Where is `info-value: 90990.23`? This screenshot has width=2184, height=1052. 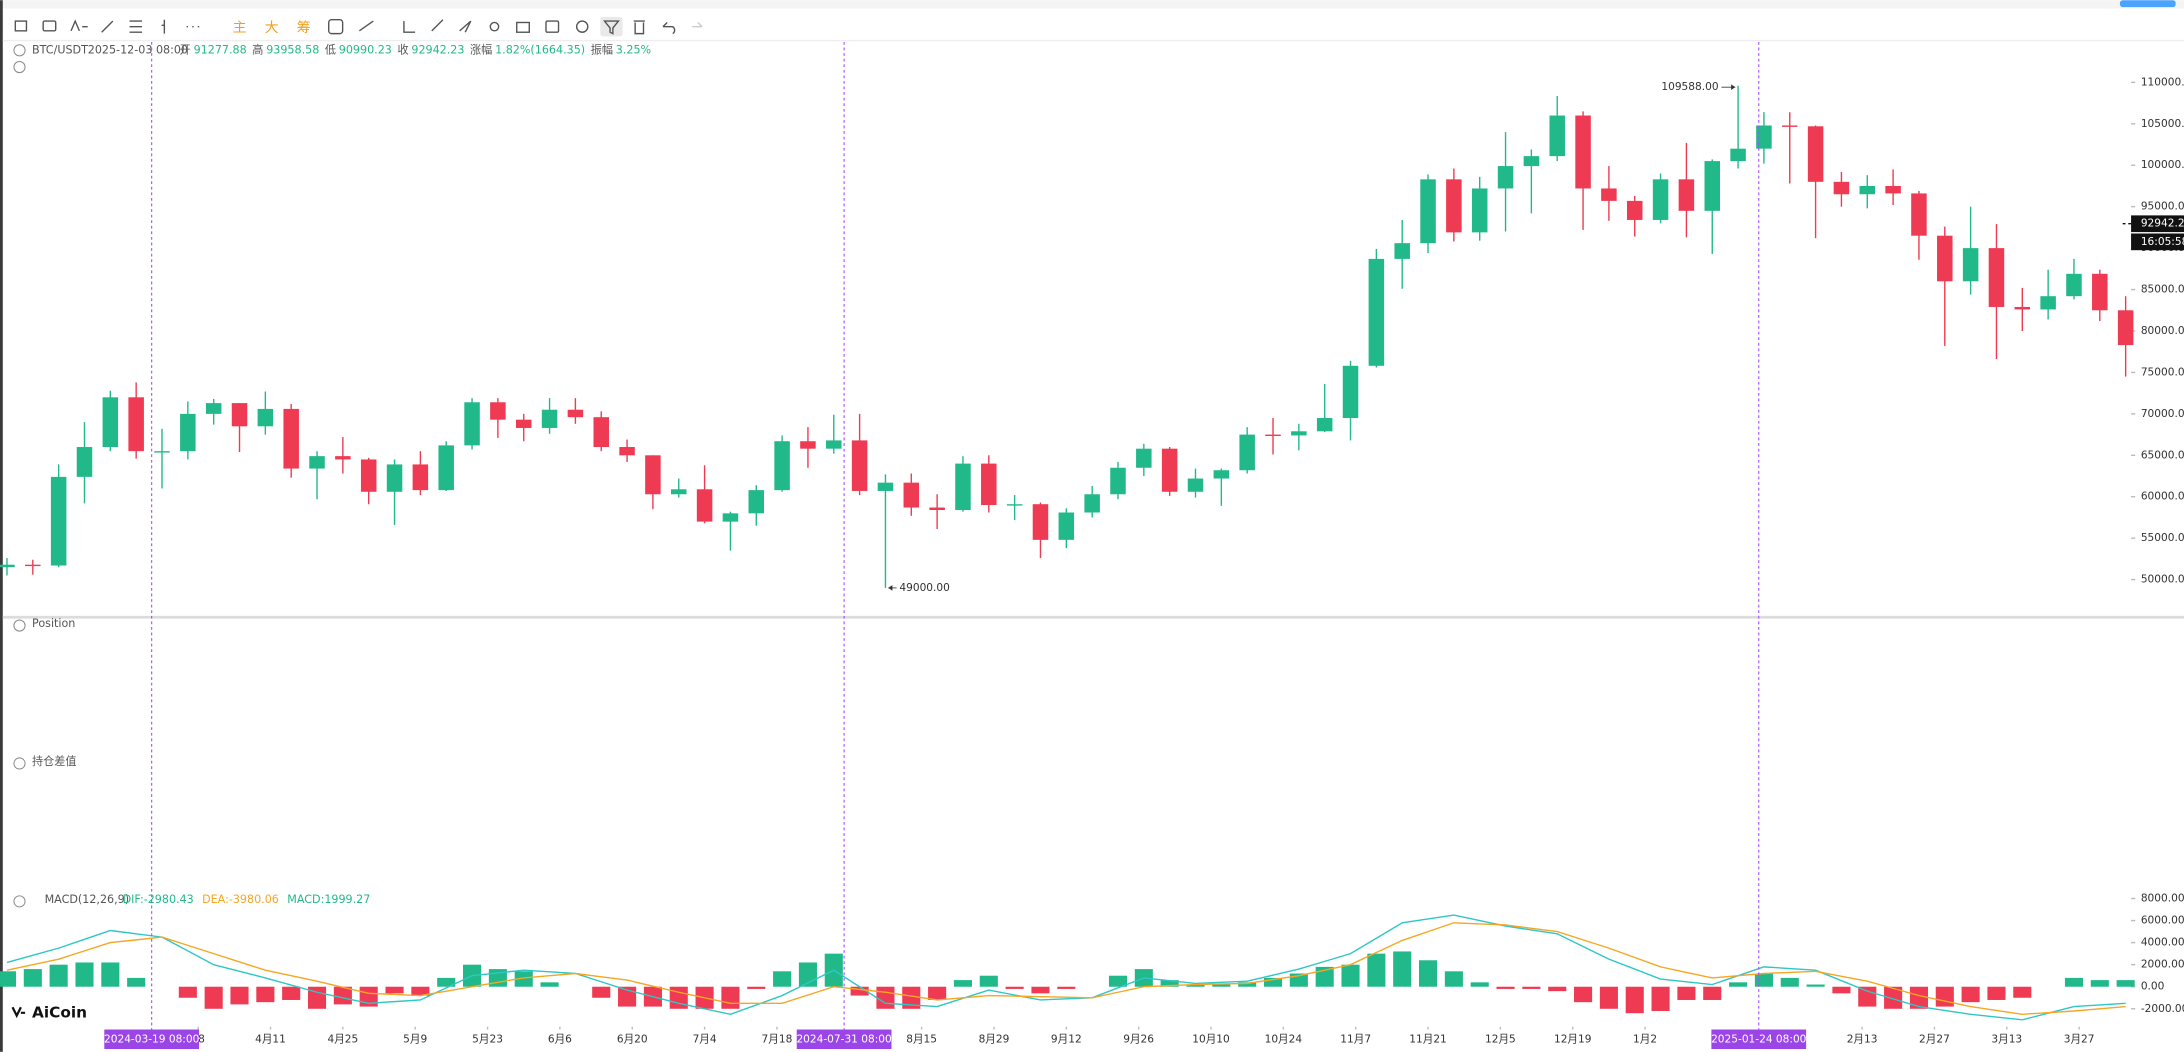
info-value: 90990.23 is located at coordinates (365, 49).